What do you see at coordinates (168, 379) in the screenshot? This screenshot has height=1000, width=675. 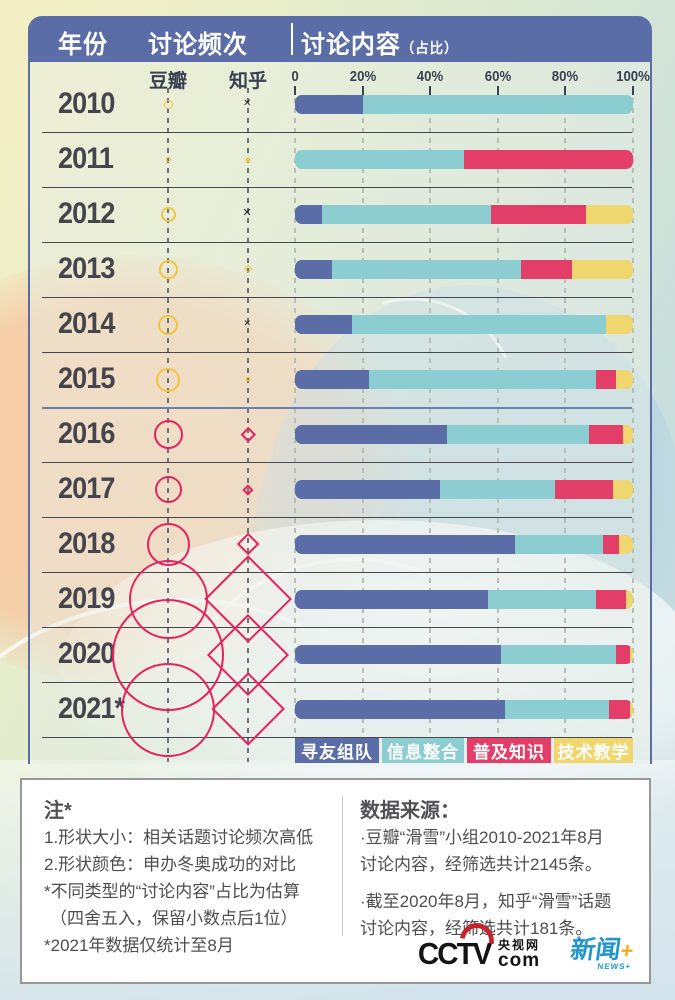 I see `douban-marker-2015` at bounding box center [168, 379].